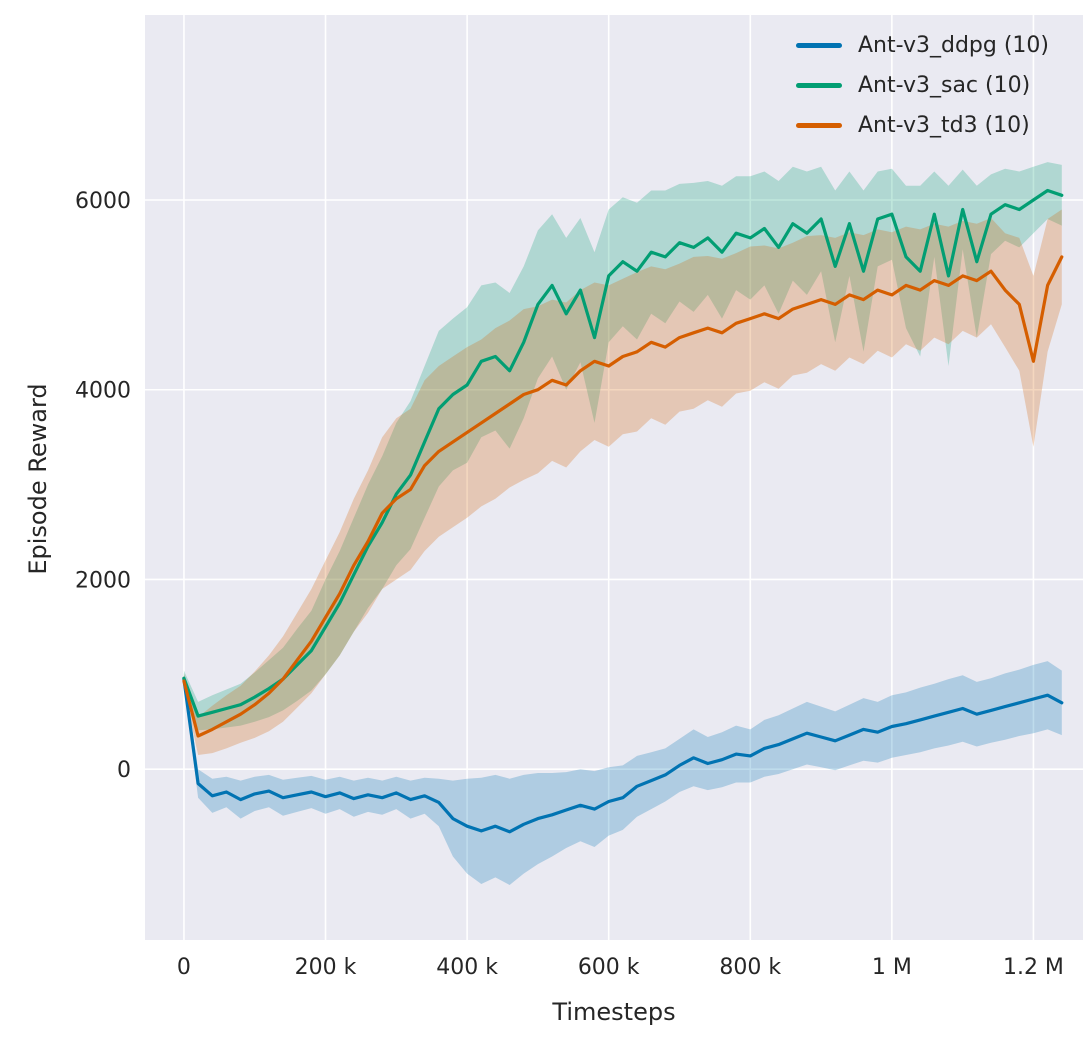  I want to click on legend-item-ddpg: Ant-v3_ddpg (10), so click(922, 45).